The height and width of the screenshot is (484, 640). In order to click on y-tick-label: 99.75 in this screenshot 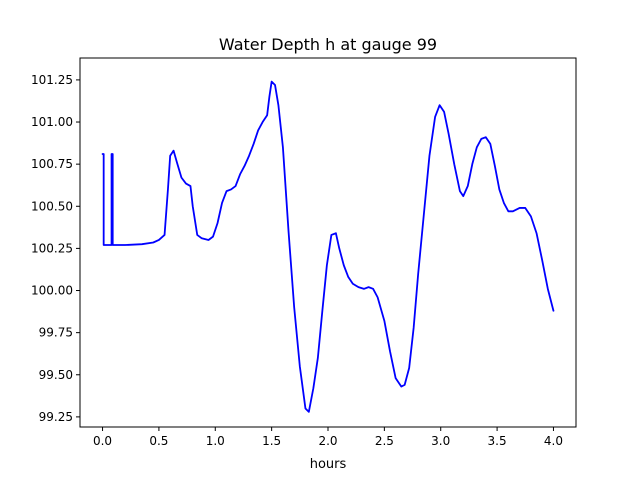, I will do `click(56, 333)`.